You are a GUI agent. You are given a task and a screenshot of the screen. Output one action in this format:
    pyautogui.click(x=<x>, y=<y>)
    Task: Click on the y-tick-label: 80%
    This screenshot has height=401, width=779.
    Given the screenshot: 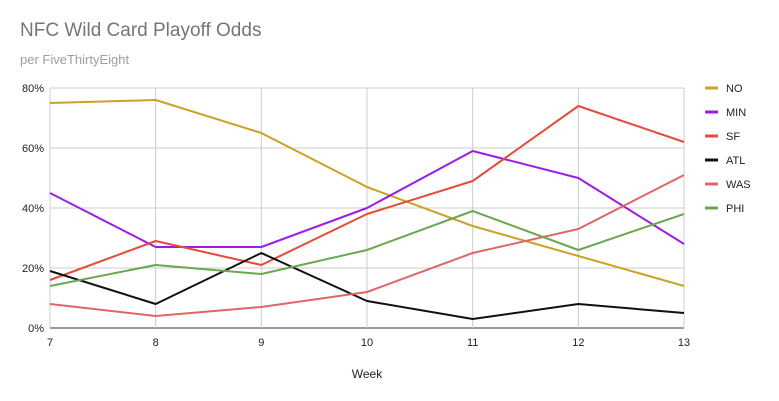 What is the action you would take?
    pyautogui.click(x=33, y=89)
    